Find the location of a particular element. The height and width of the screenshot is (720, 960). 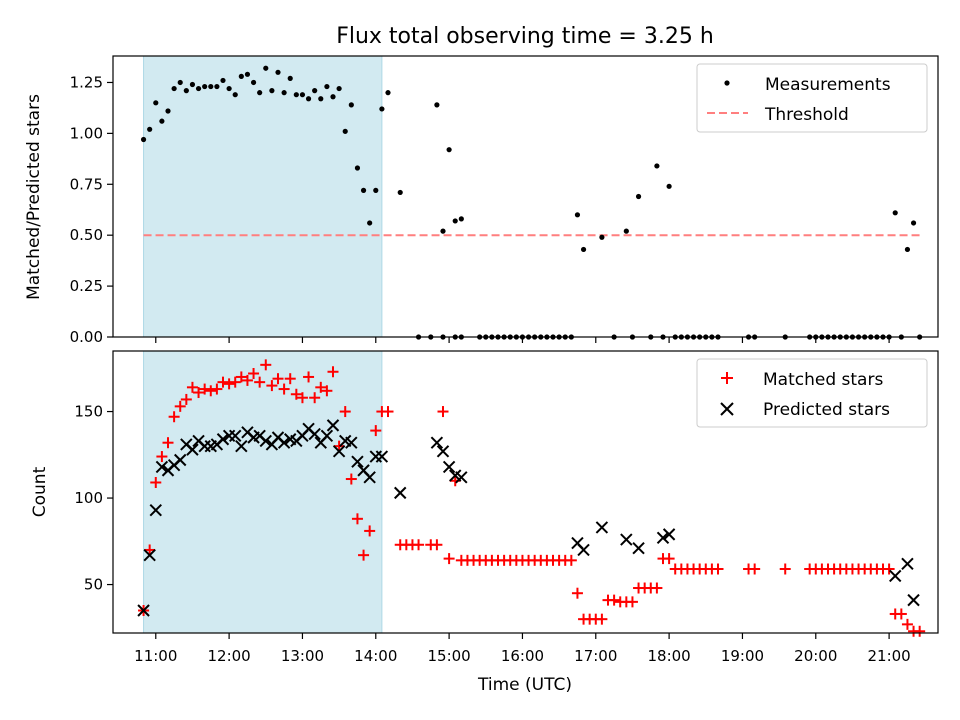

legend-matched-label: Matched stars is located at coordinates (823, 380).